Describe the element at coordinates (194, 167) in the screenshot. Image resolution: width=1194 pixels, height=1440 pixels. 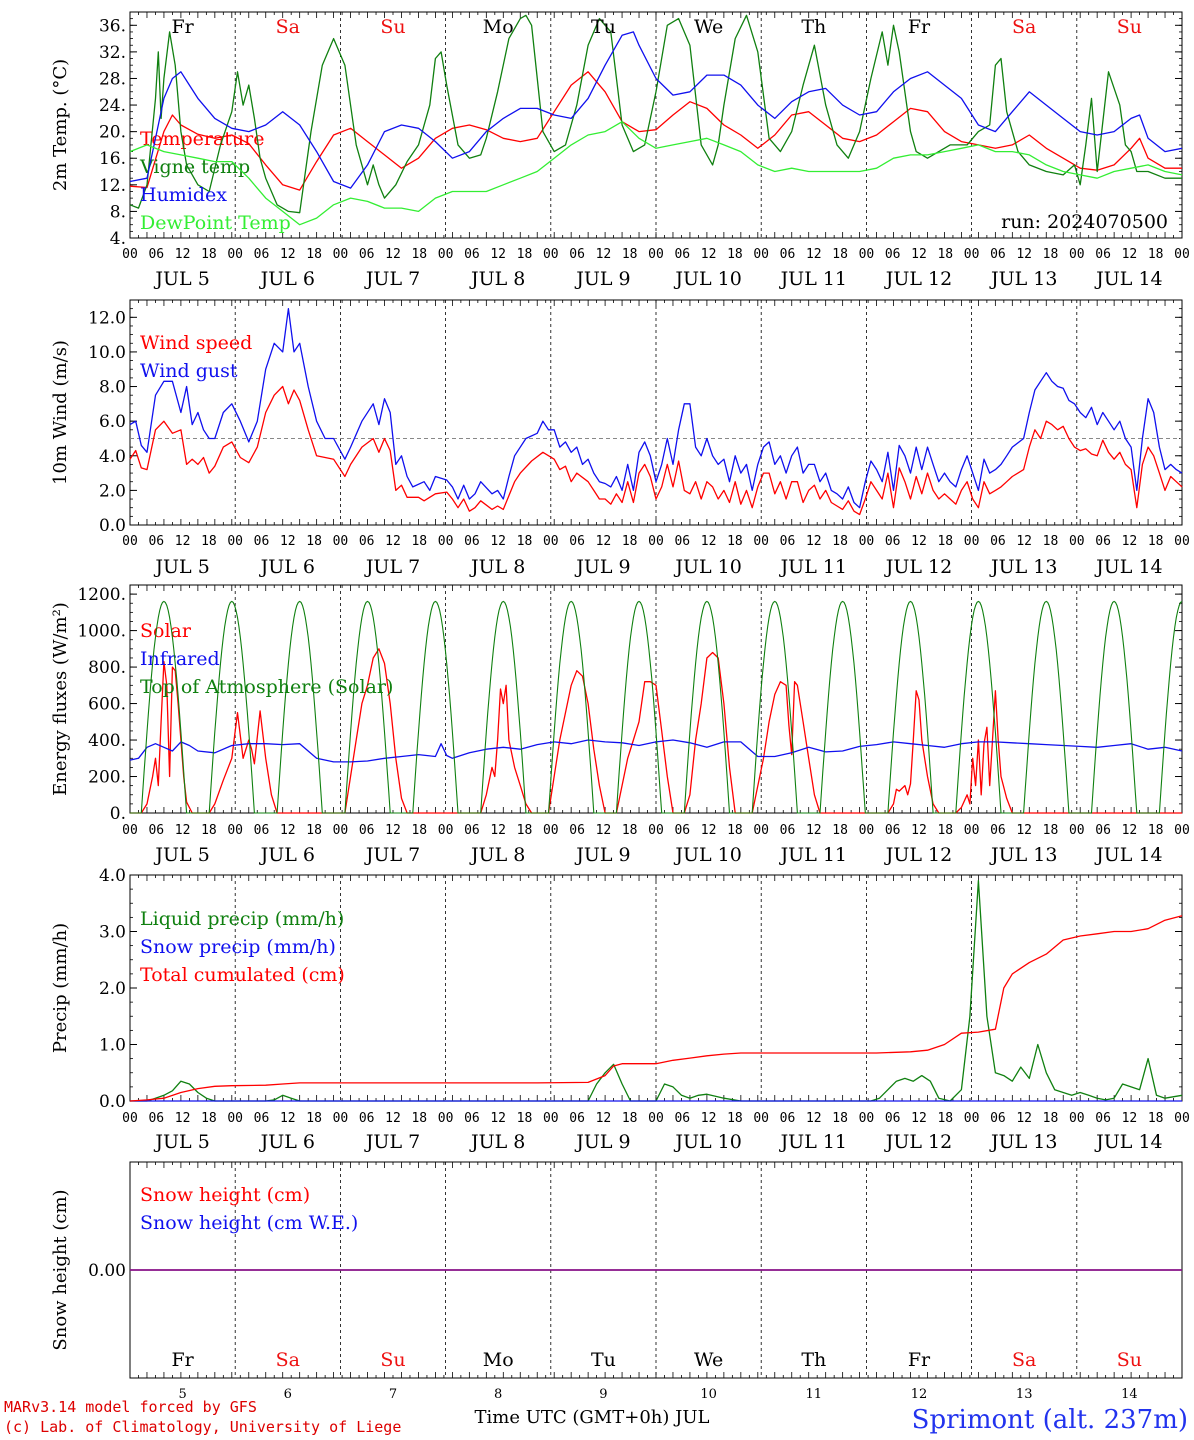
I see `legend-entry-2: Vigne temp` at that location.